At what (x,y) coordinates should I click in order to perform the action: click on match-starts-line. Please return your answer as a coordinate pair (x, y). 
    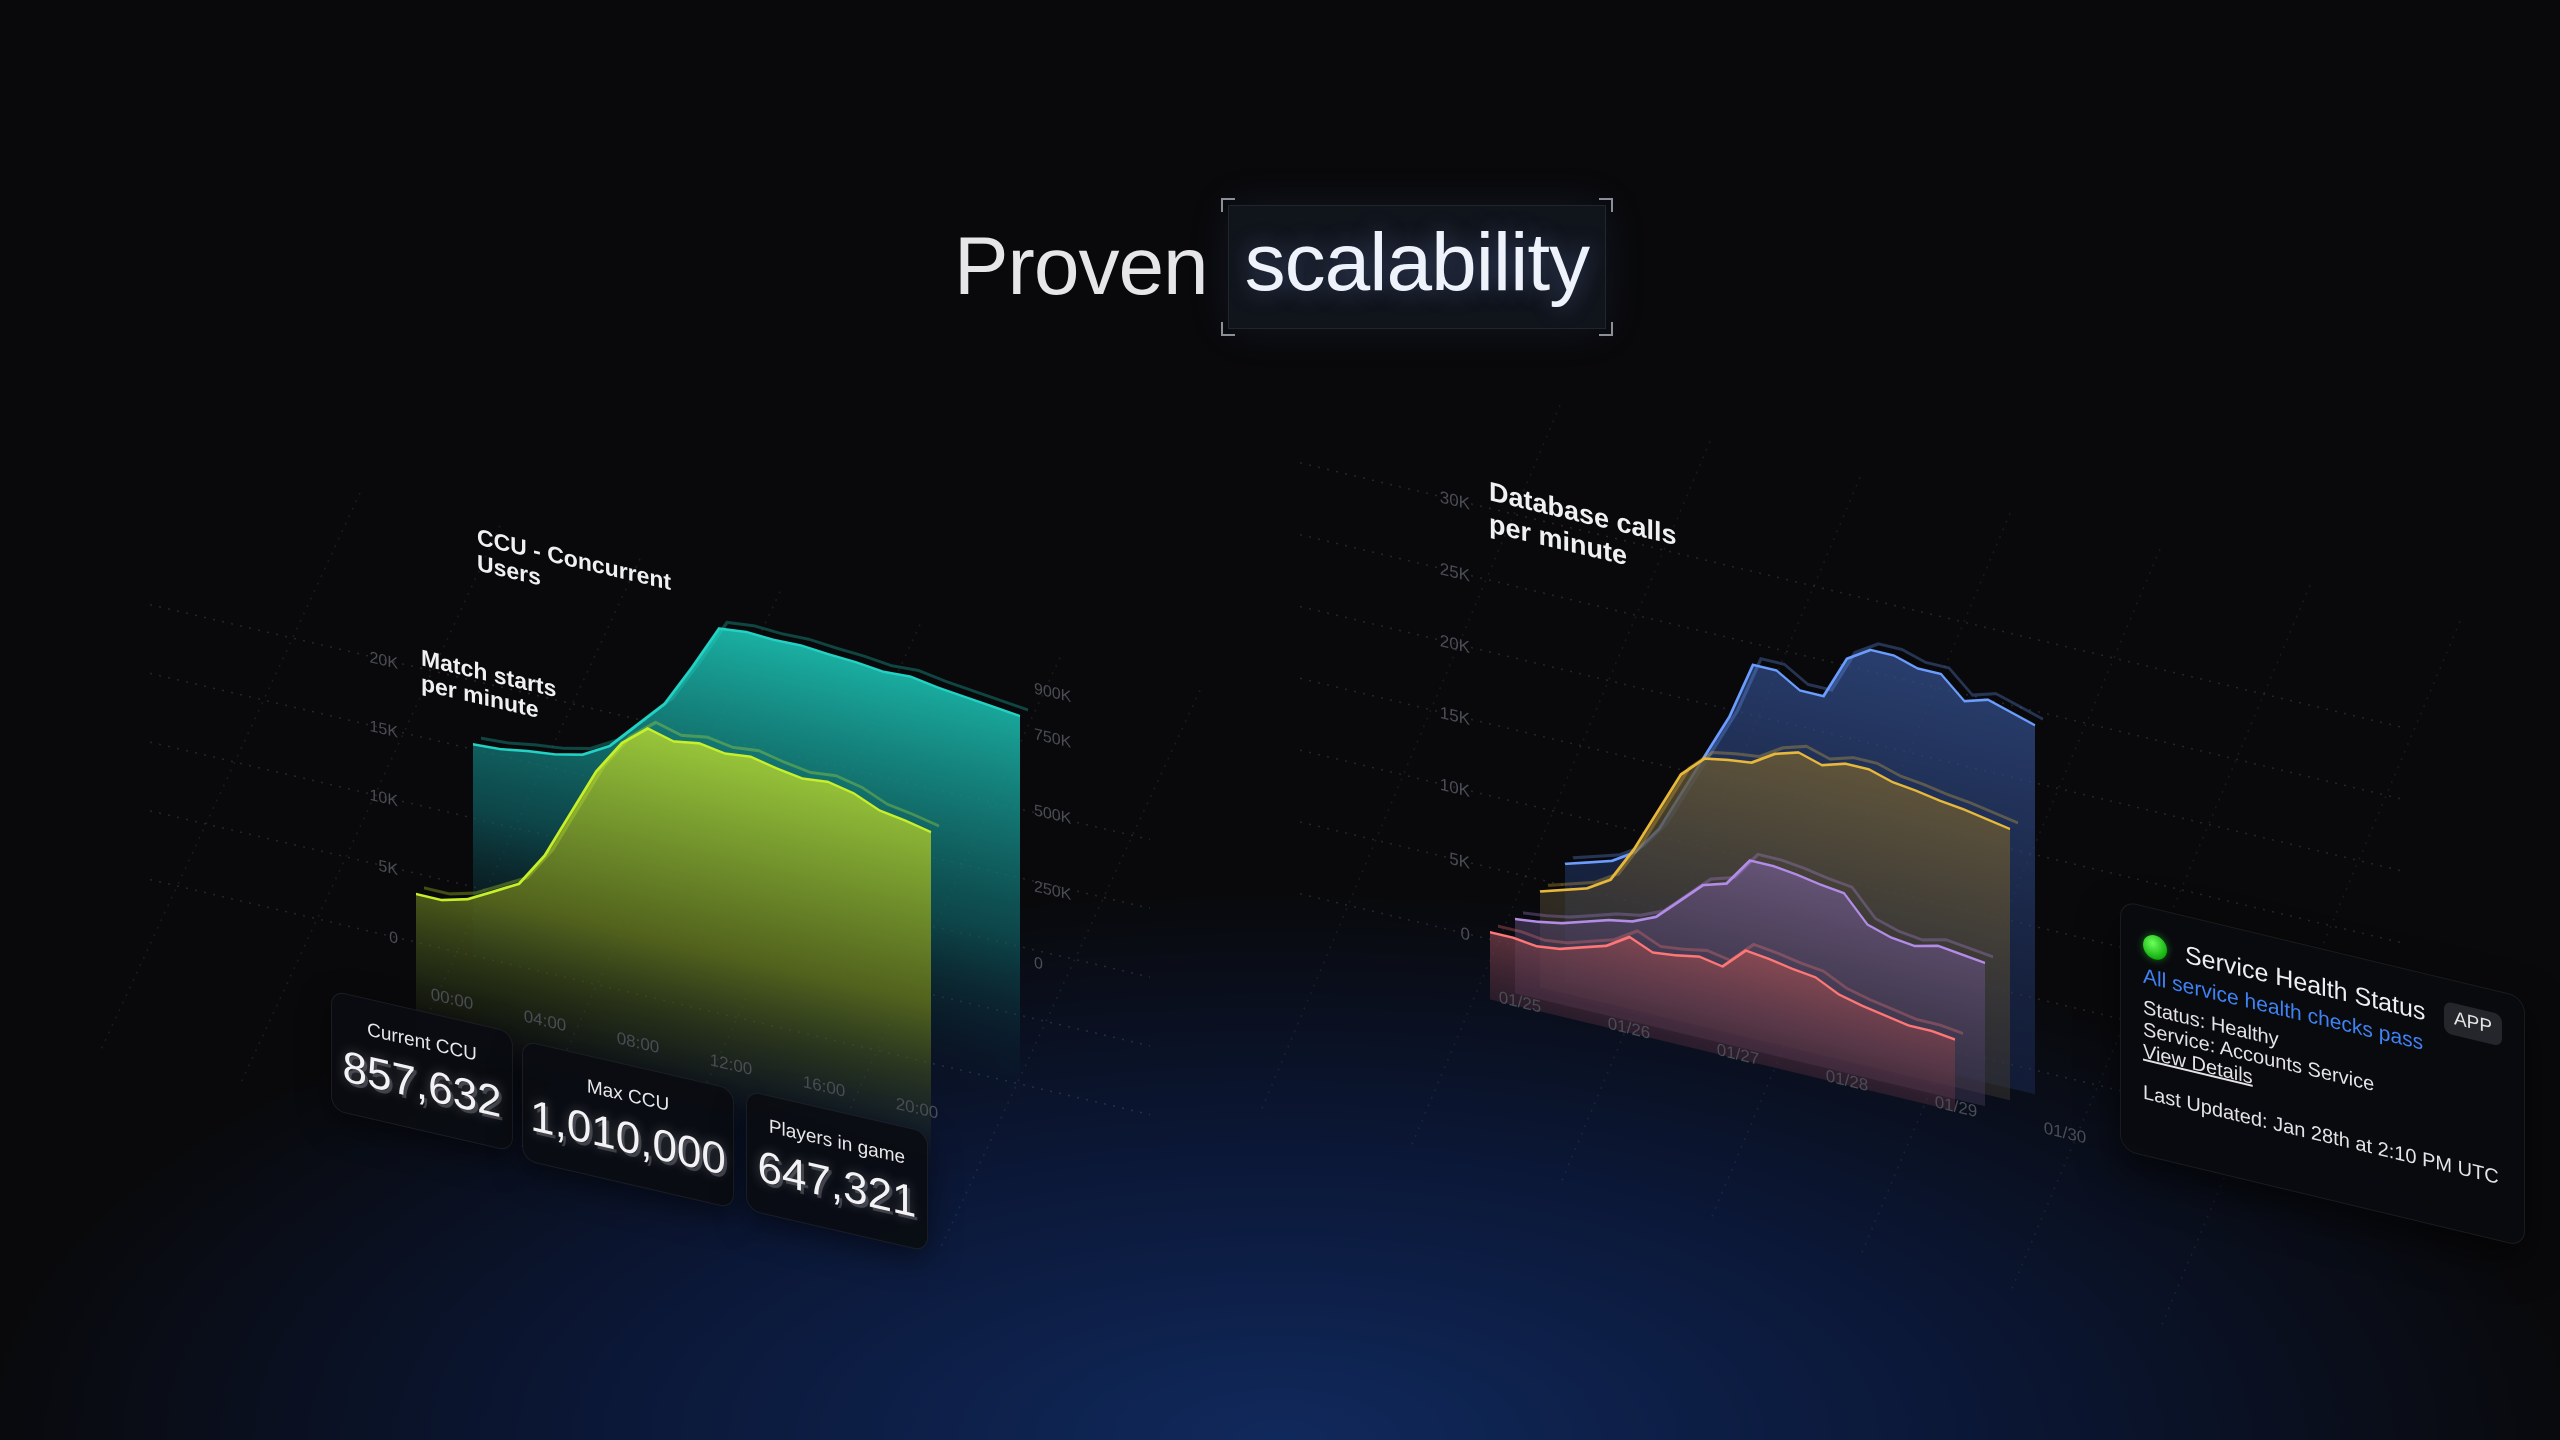
    Looking at the image, I should click on (674, 814).